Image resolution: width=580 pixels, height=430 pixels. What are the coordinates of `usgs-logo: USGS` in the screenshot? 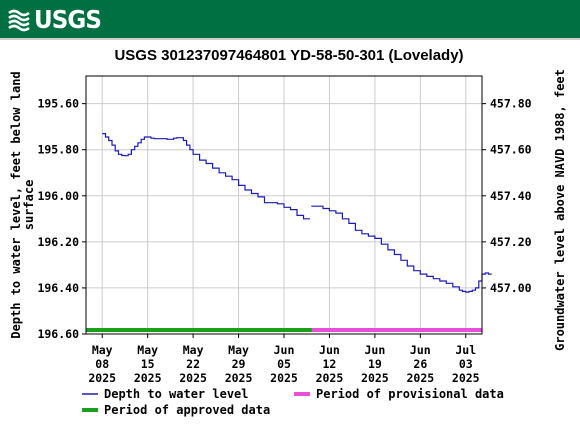 It's located at (56, 19).